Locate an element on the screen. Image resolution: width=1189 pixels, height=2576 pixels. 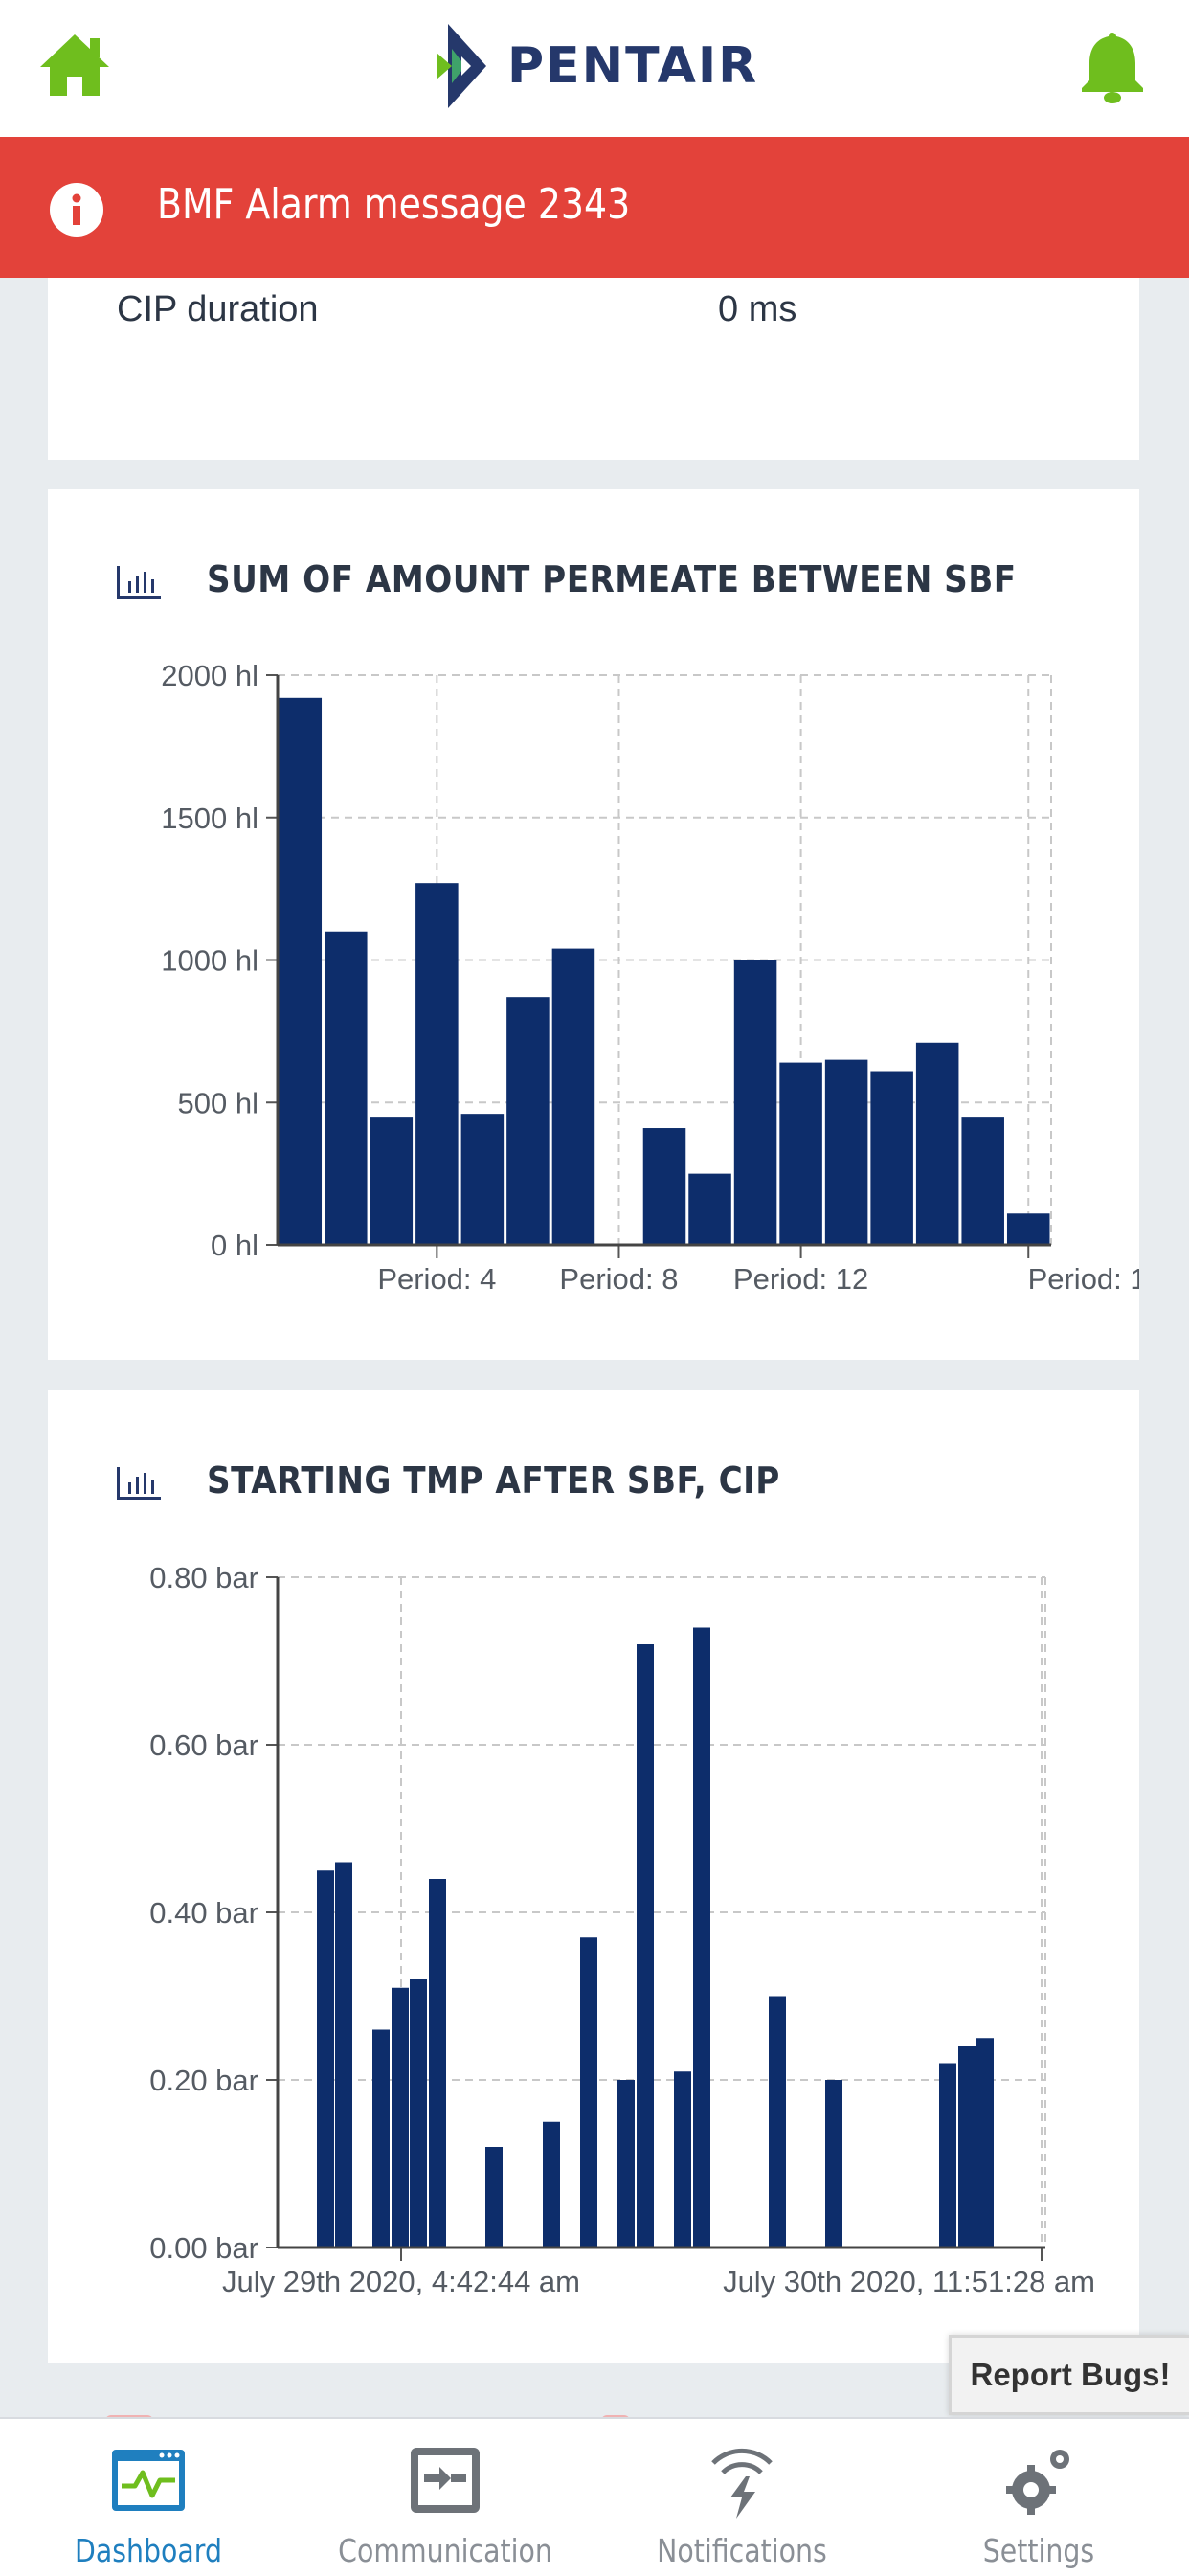
tab-label: Dashboard is located at coordinates (148, 2550).